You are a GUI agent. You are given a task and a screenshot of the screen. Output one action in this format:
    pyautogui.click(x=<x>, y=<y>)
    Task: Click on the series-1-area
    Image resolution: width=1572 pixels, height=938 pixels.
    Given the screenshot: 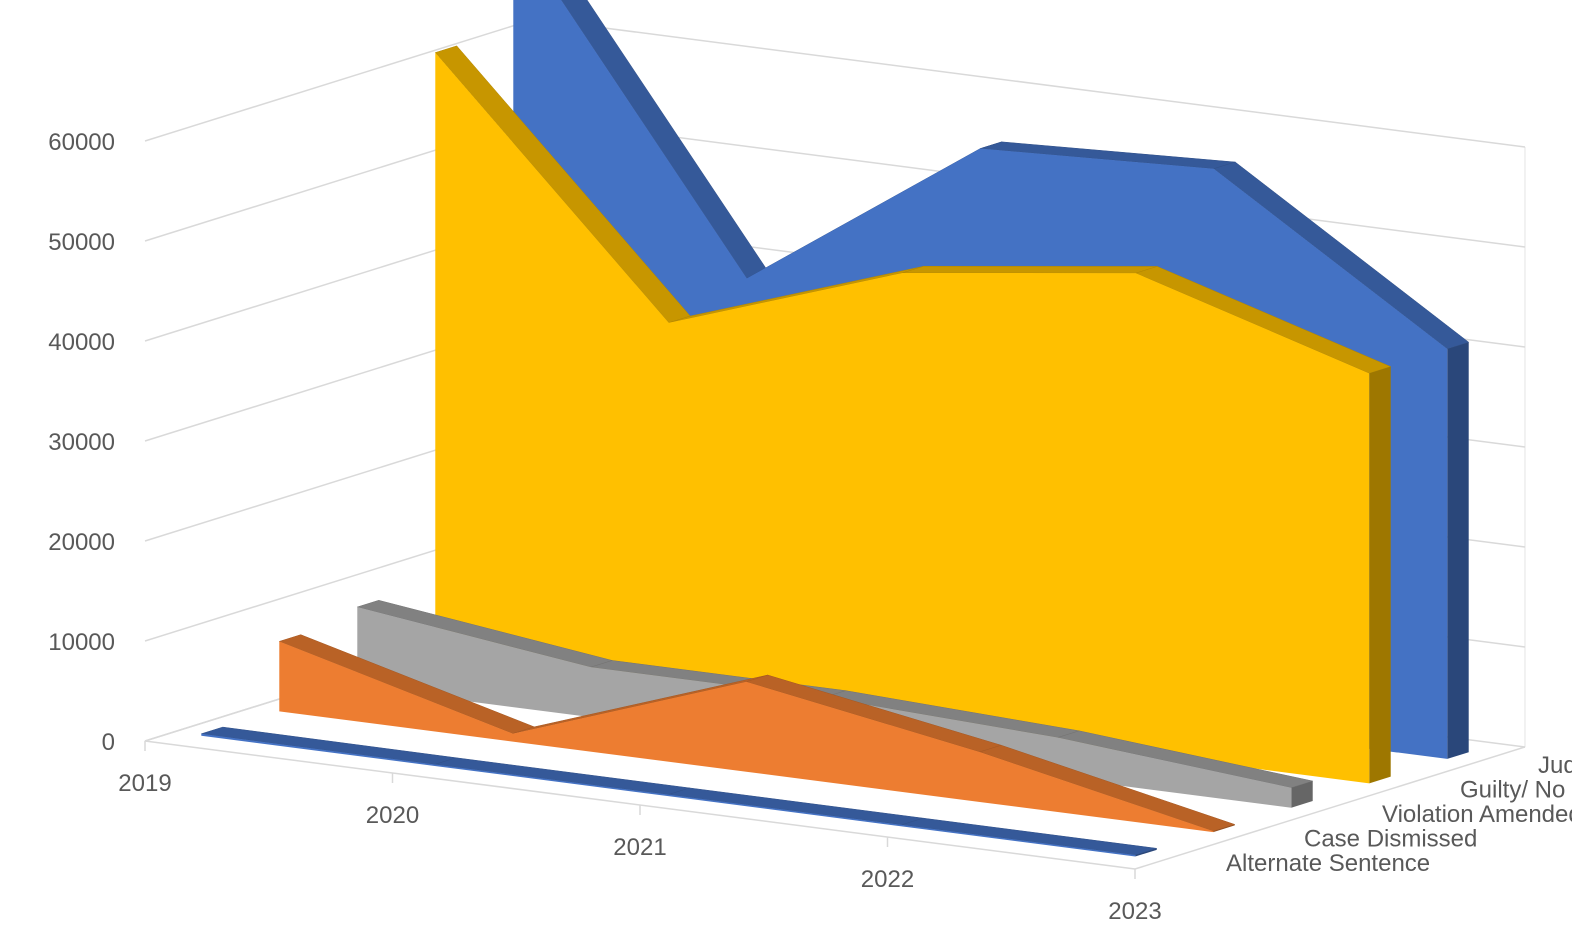 What is the action you would take?
    pyautogui.click(x=746, y=737)
    